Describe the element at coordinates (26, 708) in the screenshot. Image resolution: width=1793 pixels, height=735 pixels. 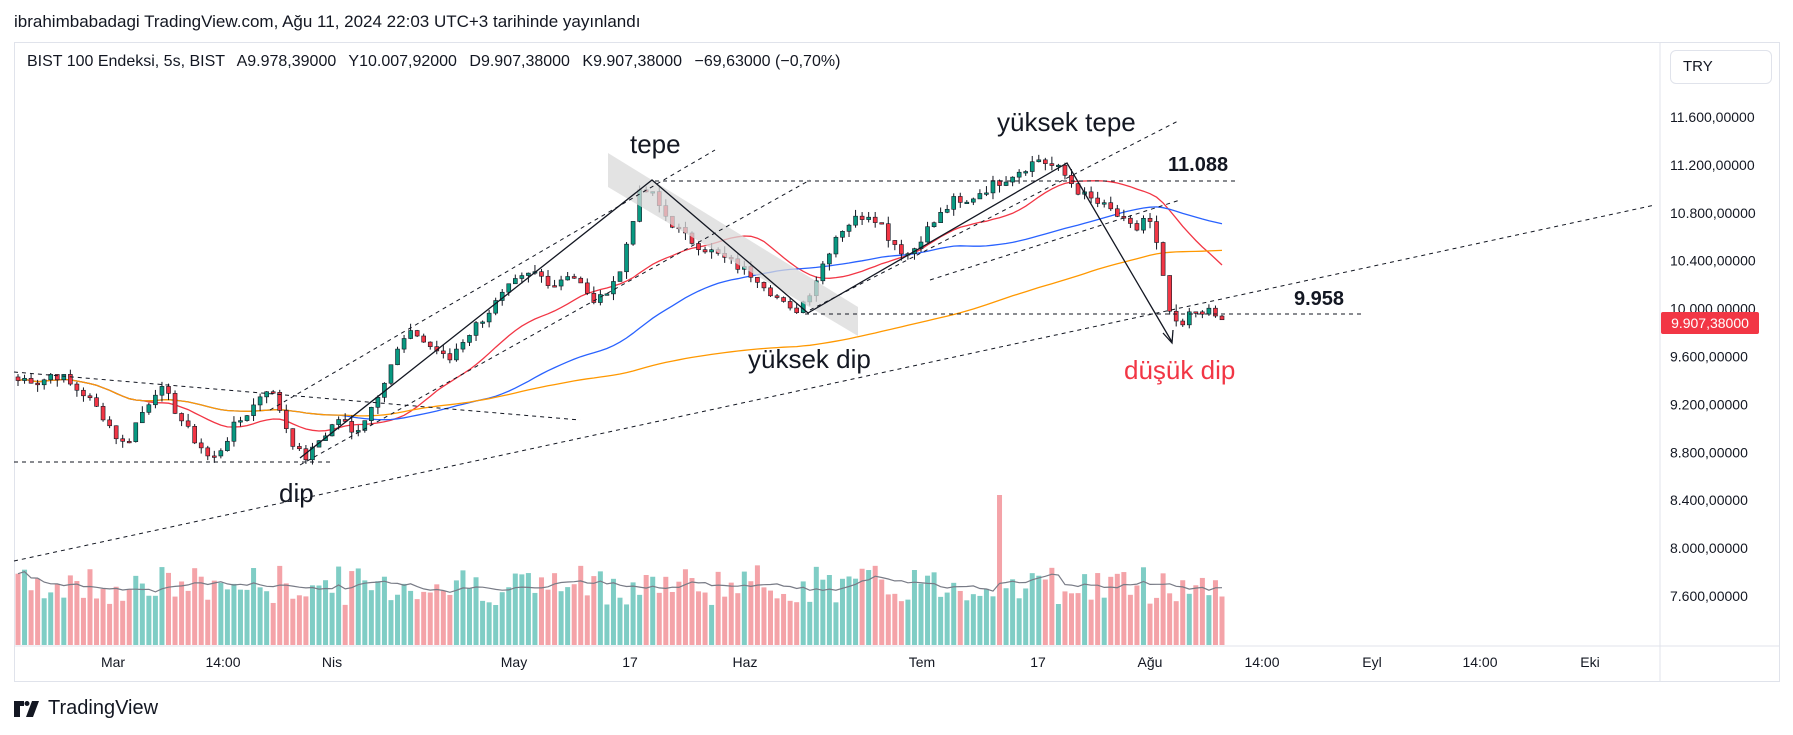
I see `tradingview-logo-icon` at that location.